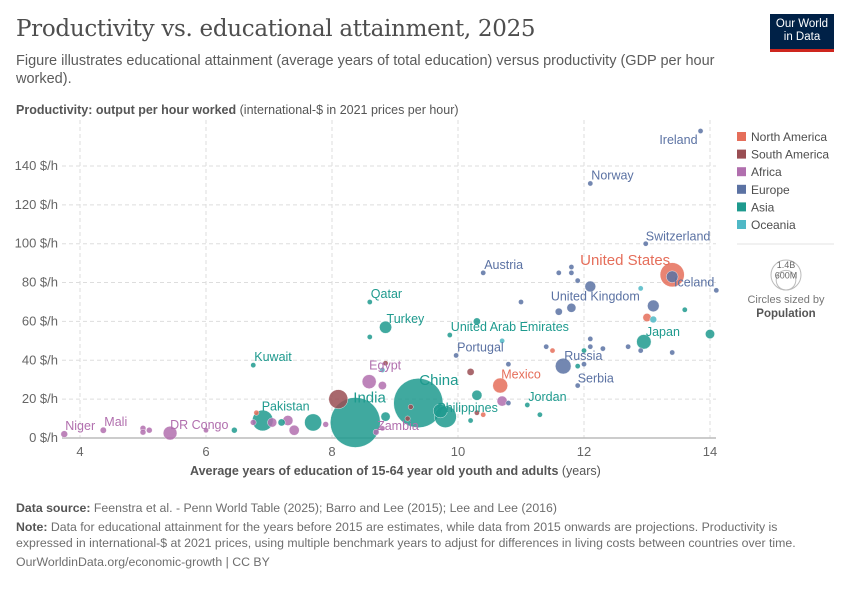  I want to click on legend-label-north-america: North America, so click(789, 137).